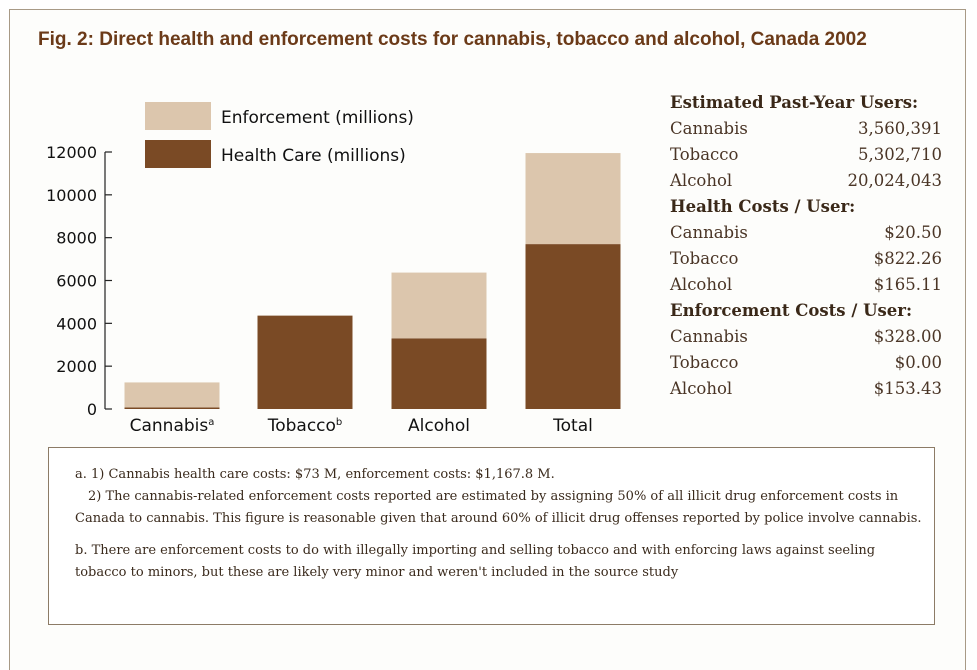  What do you see at coordinates (806, 181) in the screenshot?
I see `users-row: Alcohol 20,024,043` at bounding box center [806, 181].